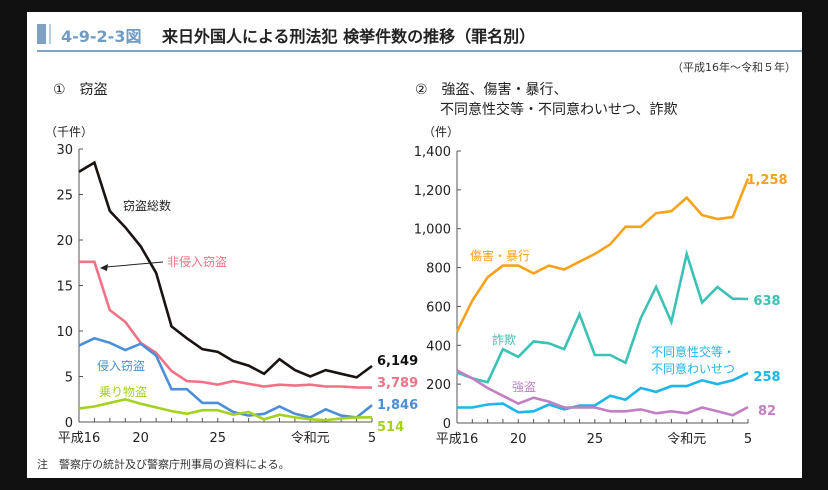  Describe the element at coordinates (438, 269) in the screenshot. I see `chart2-y-tick-label: 800` at that location.